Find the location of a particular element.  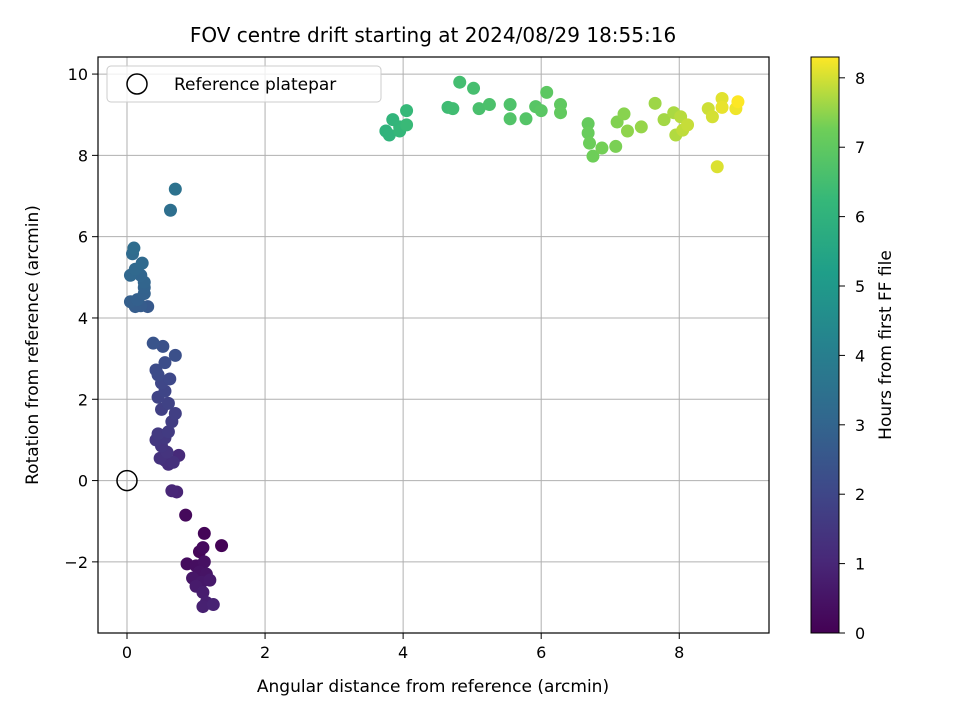

reference-platepar-marker is located at coordinates (127, 480).